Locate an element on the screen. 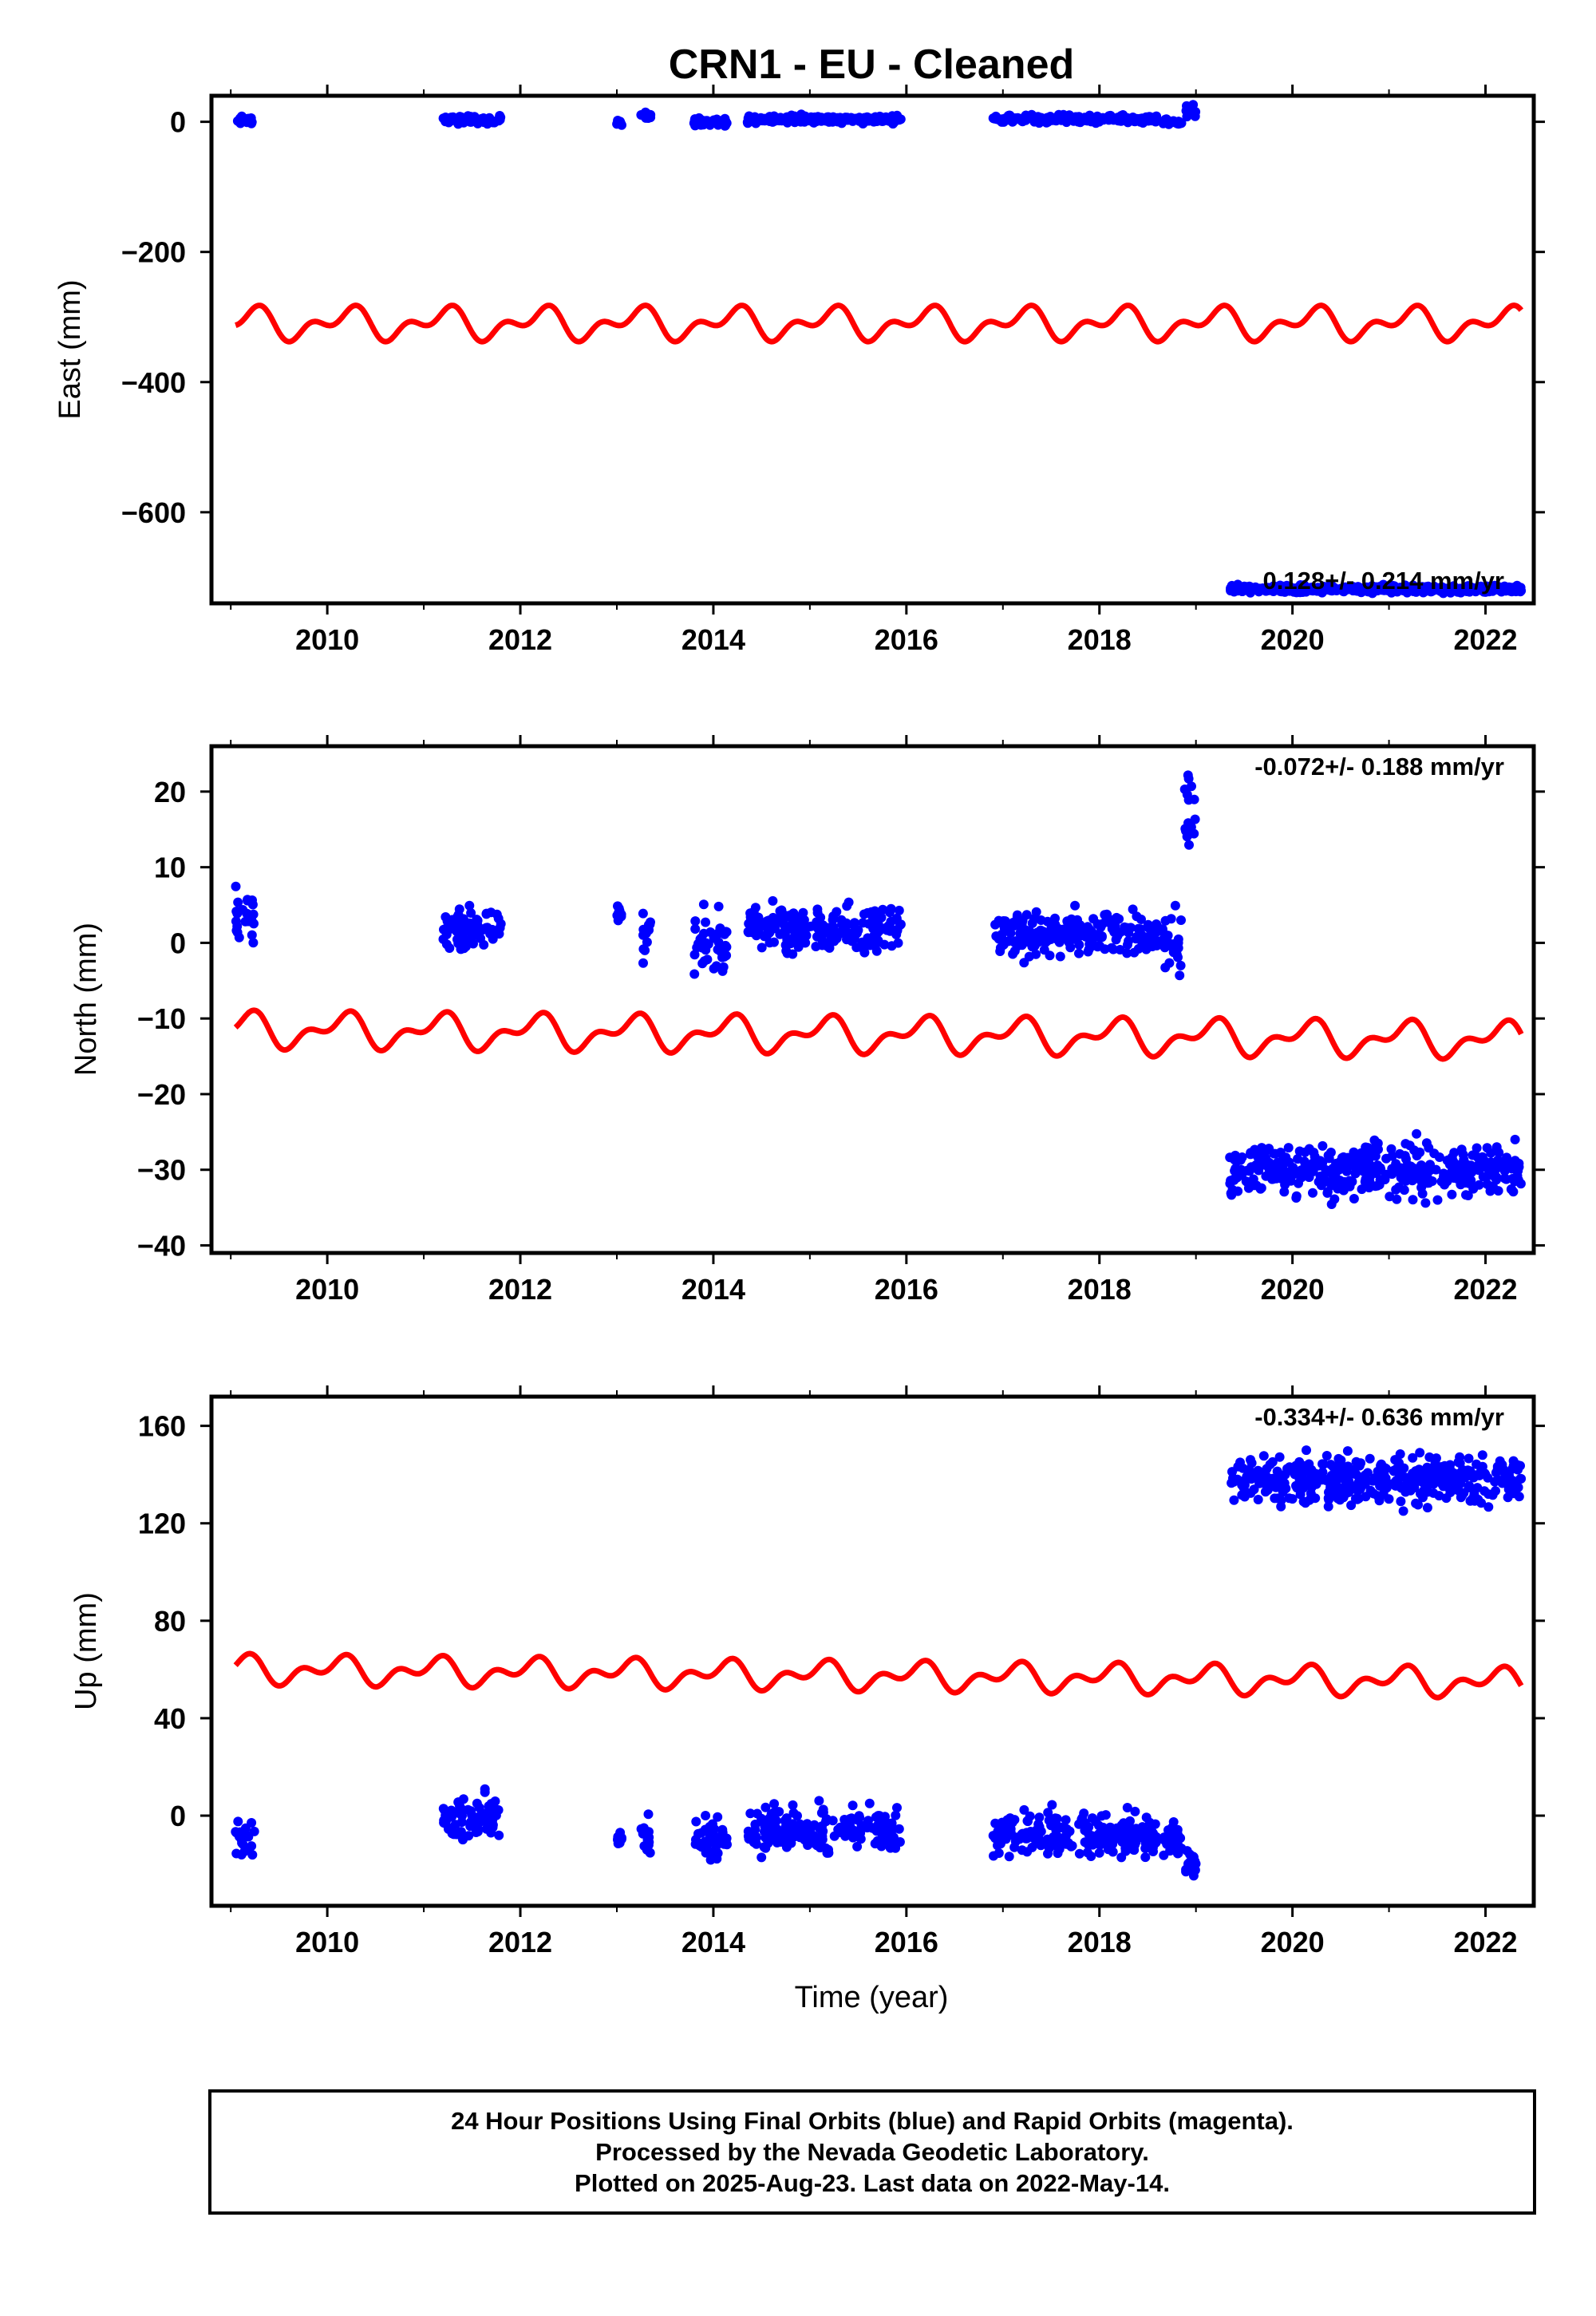 The image size is (1596, 2316). y-tick-label: −200 is located at coordinates (153, 253).